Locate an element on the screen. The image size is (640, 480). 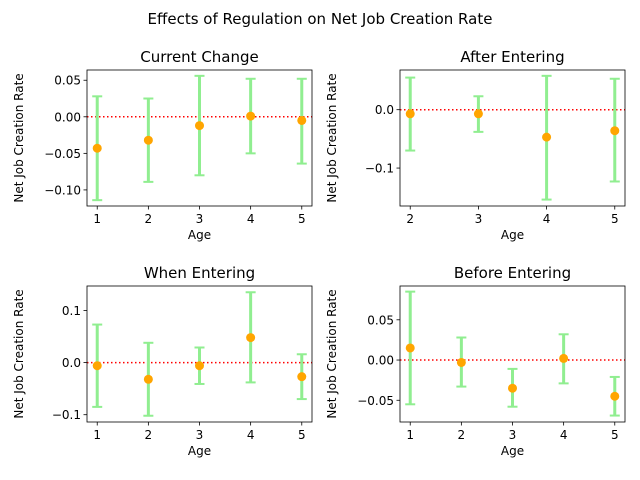
panel-title: When Entering is located at coordinates (199, 273).